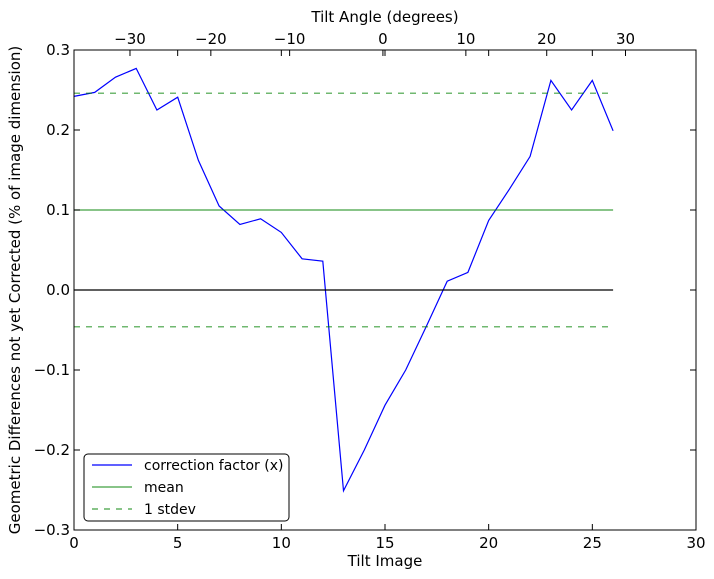 The image size is (714, 579). What do you see at coordinates (52, 530) in the screenshot?
I see `y-tick-label: −0.3` at bounding box center [52, 530].